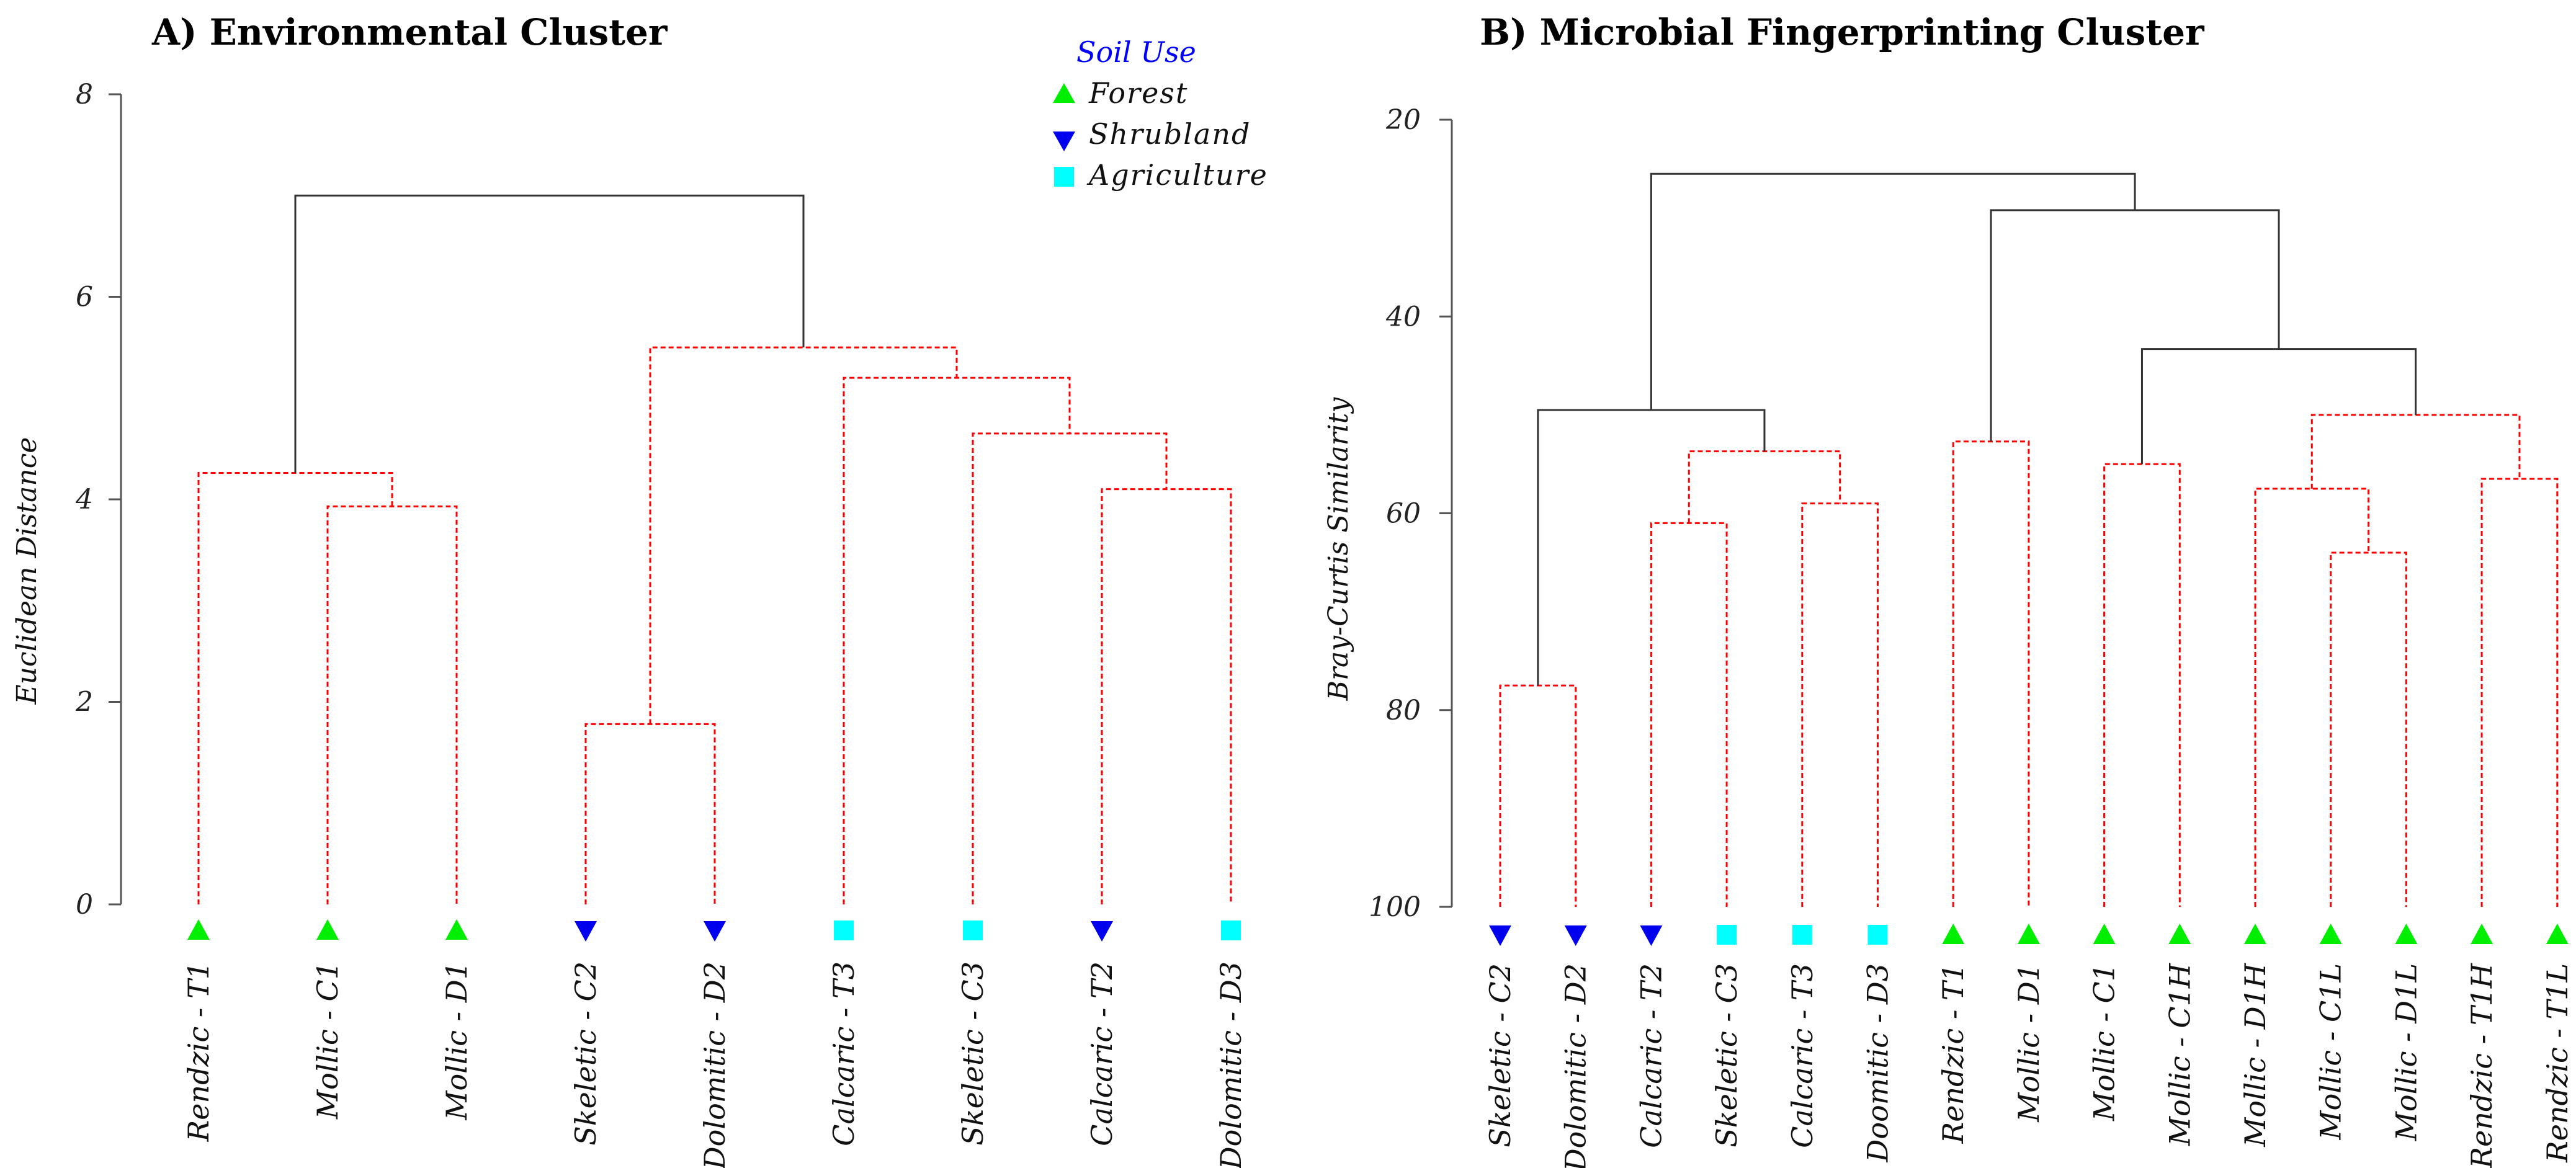 This screenshot has width=2576, height=1168. I want to click on leaf-marker-rendzic-t1h, so click(2482, 934).